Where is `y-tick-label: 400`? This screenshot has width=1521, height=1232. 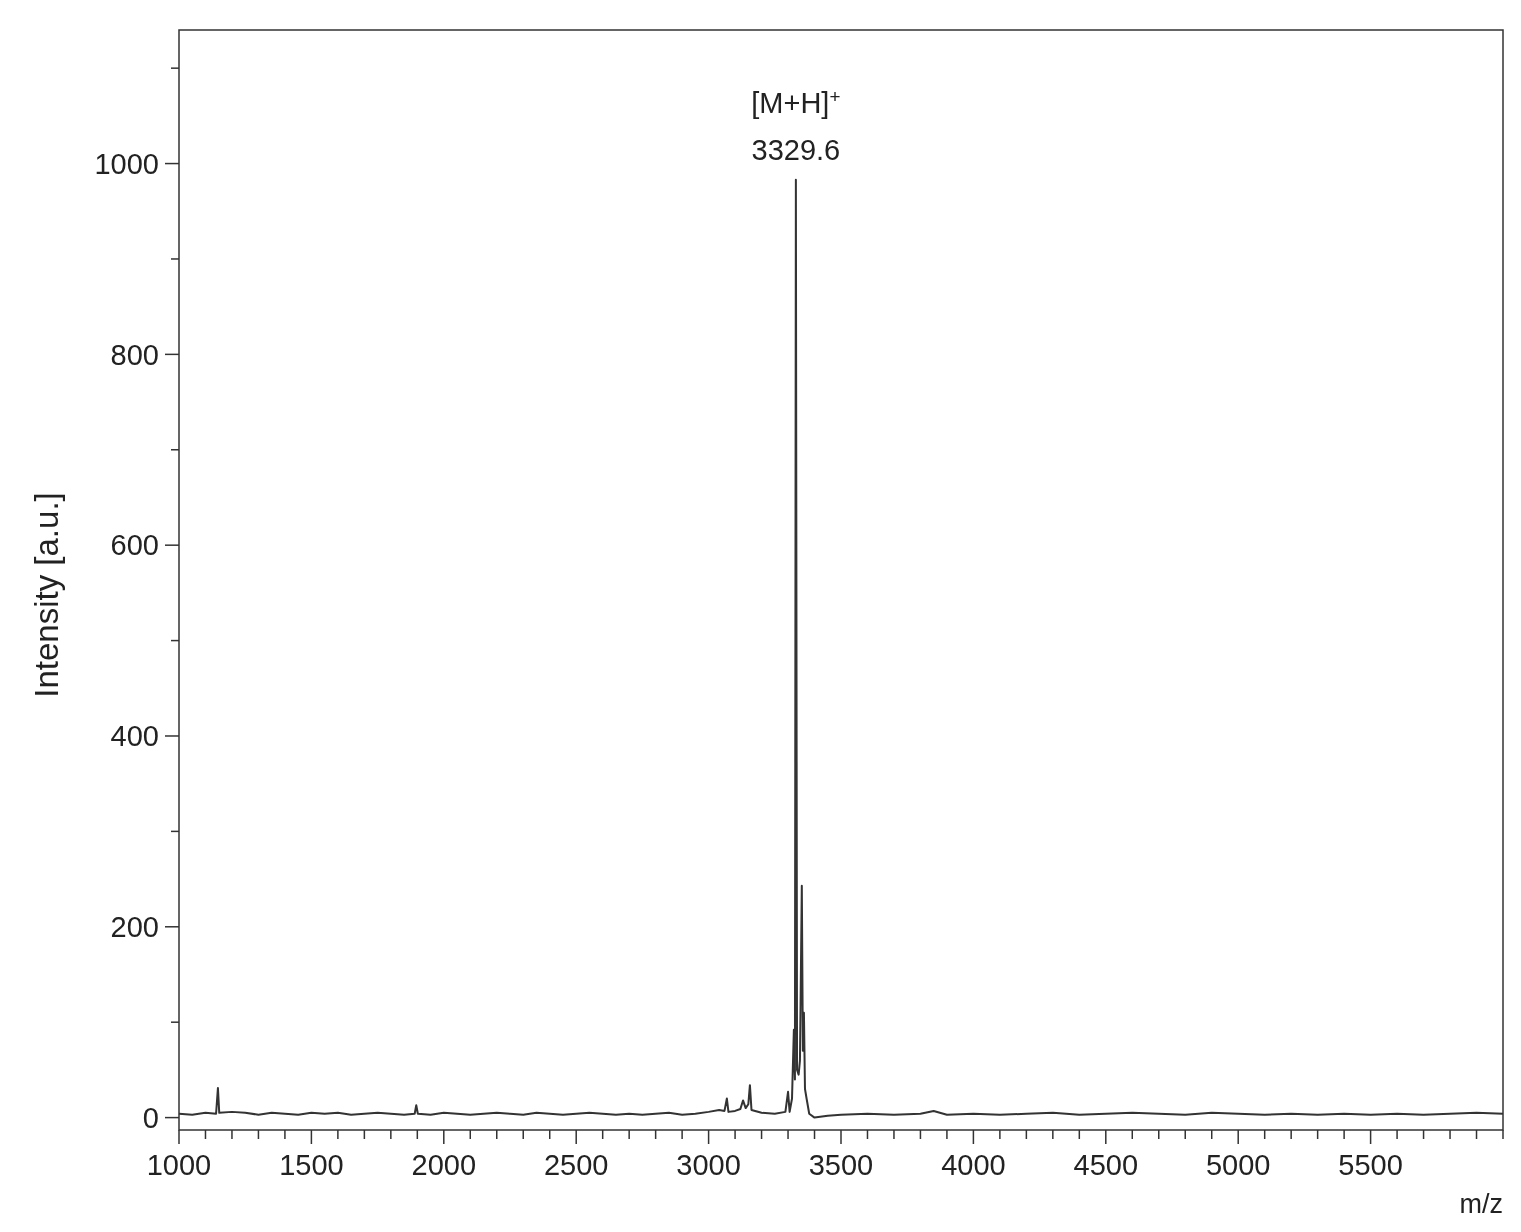 y-tick-label: 400 is located at coordinates (134, 736).